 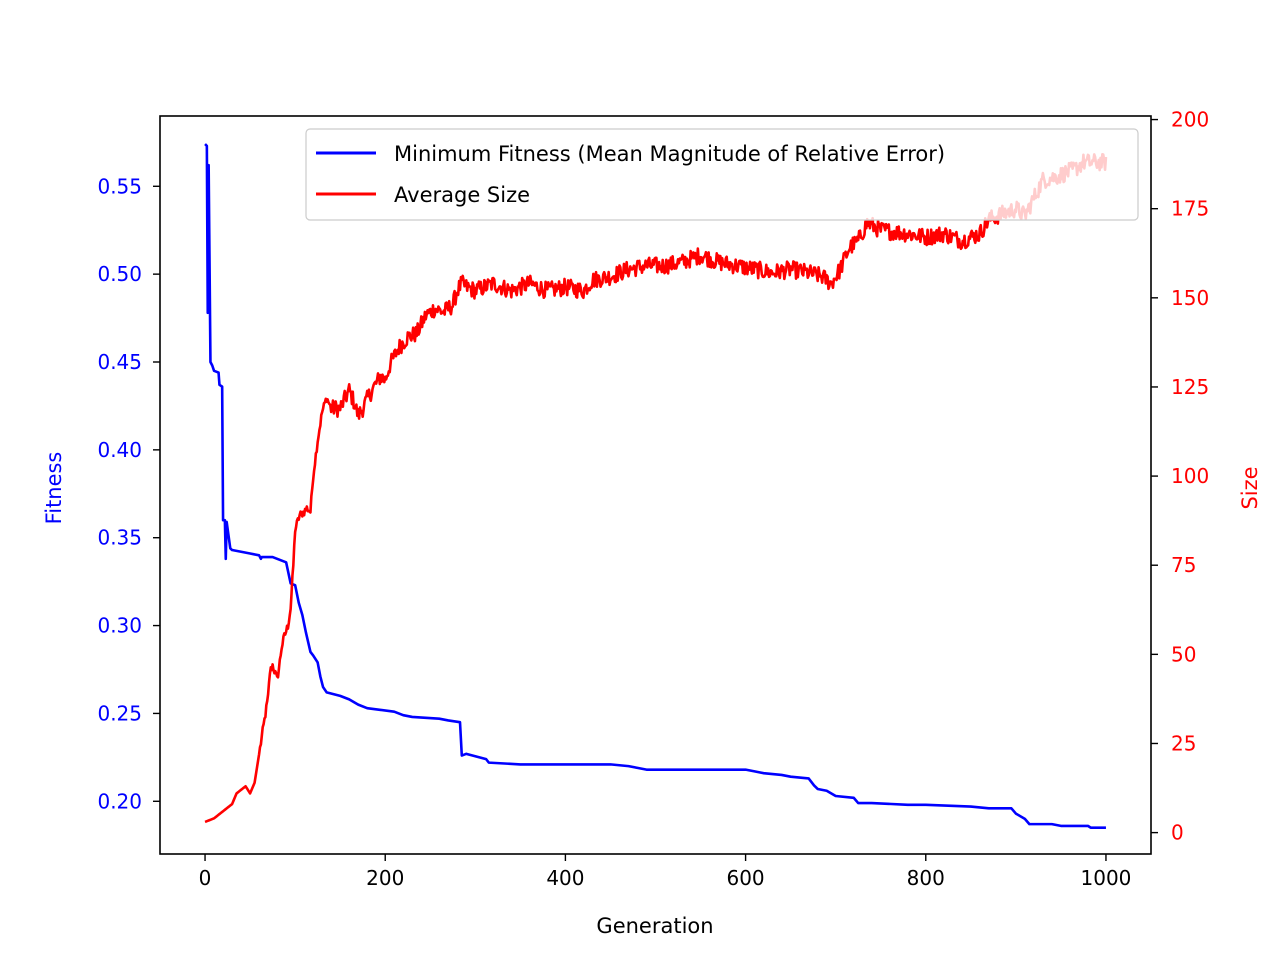 I want to click on left-y-tick-label: 0.35, so click(x=119, y=538).